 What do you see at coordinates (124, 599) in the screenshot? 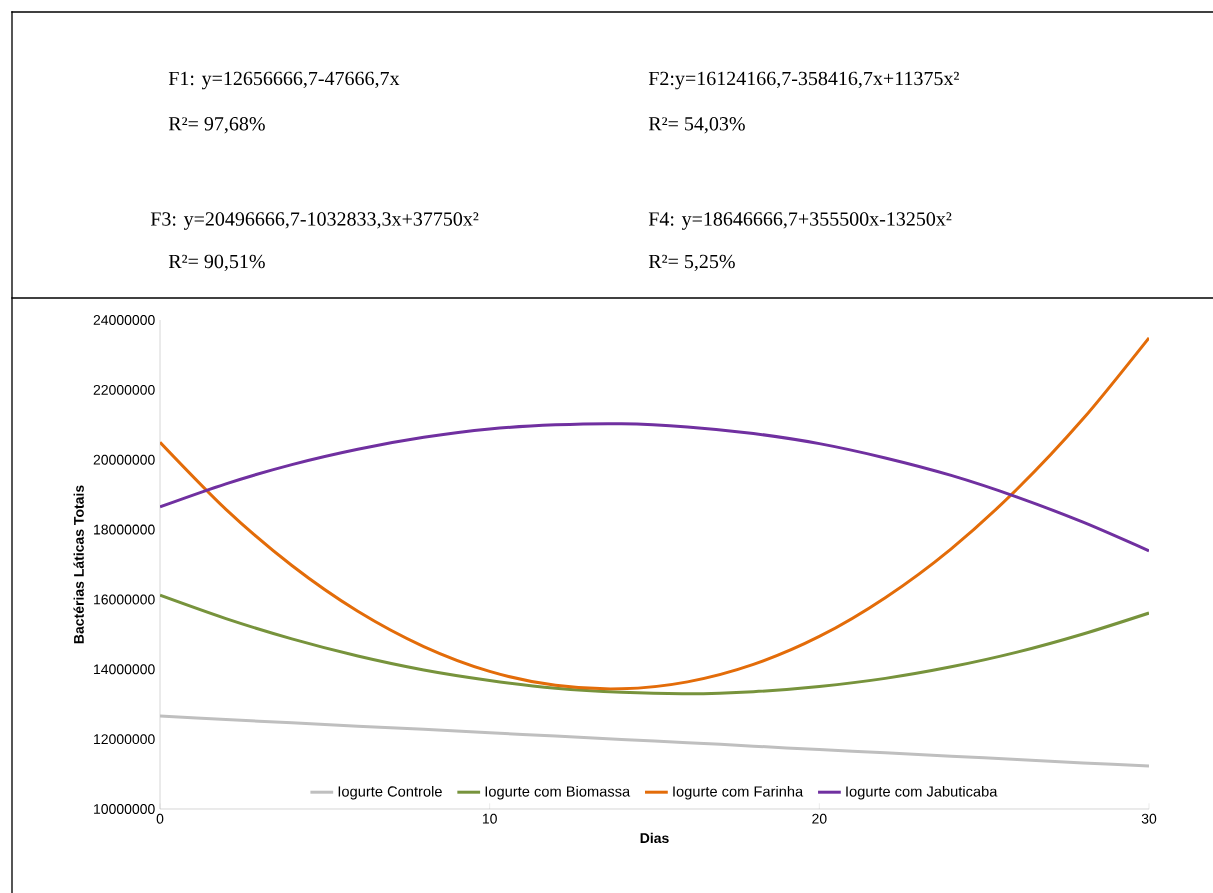
I see `y-tick-label: 16000000` at bounding box center [124, 599].